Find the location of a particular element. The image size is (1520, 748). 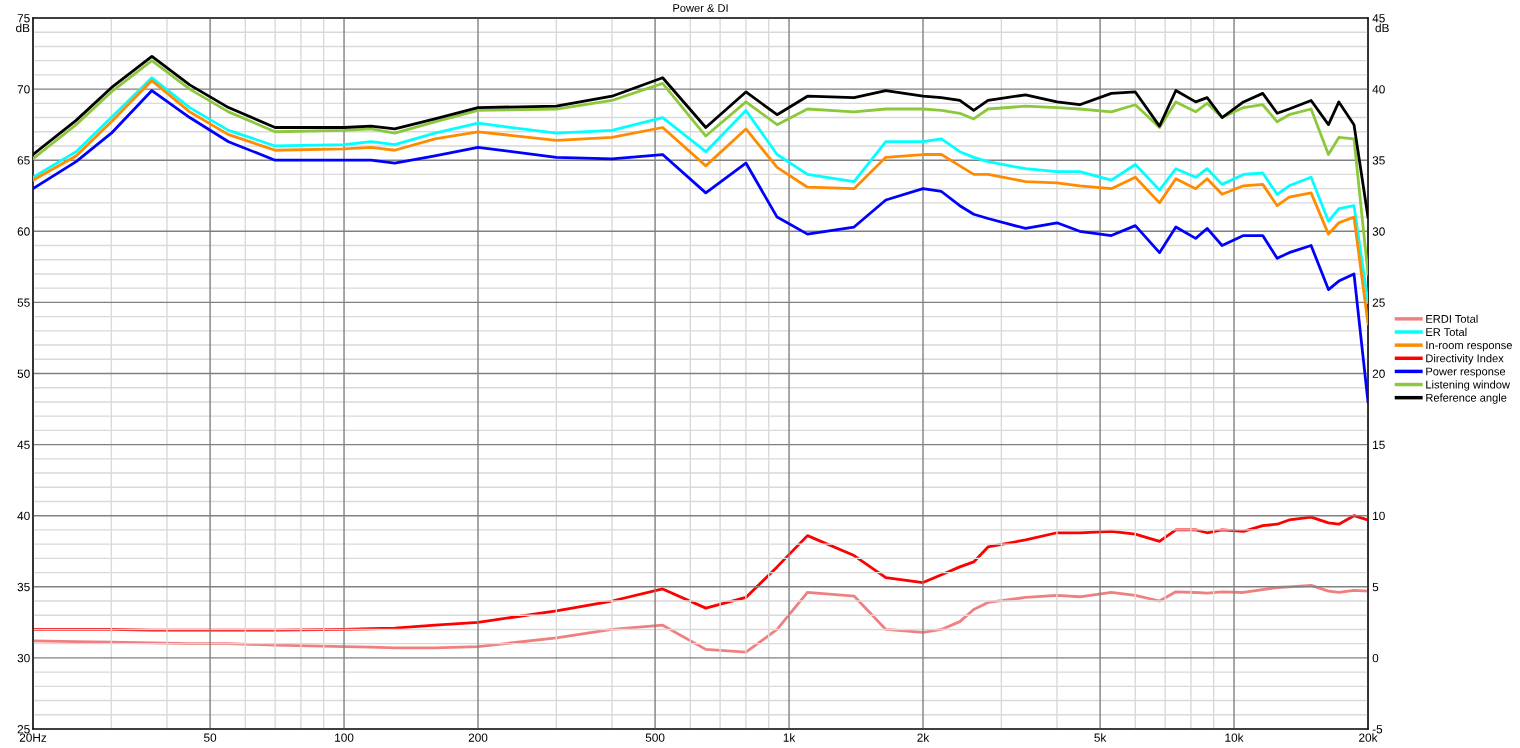

y-tick-label: 75 is located at coordinates (23, 18).